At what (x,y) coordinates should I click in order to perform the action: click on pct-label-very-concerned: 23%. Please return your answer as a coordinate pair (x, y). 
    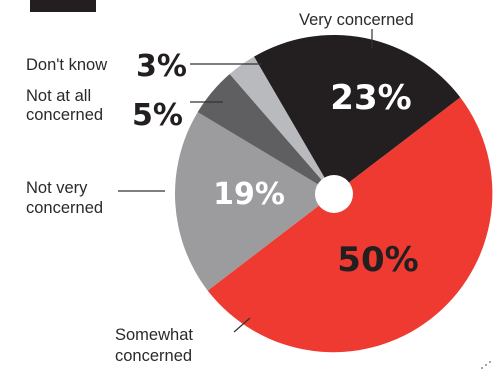
    Looking at the image, I should click on (370, 98).